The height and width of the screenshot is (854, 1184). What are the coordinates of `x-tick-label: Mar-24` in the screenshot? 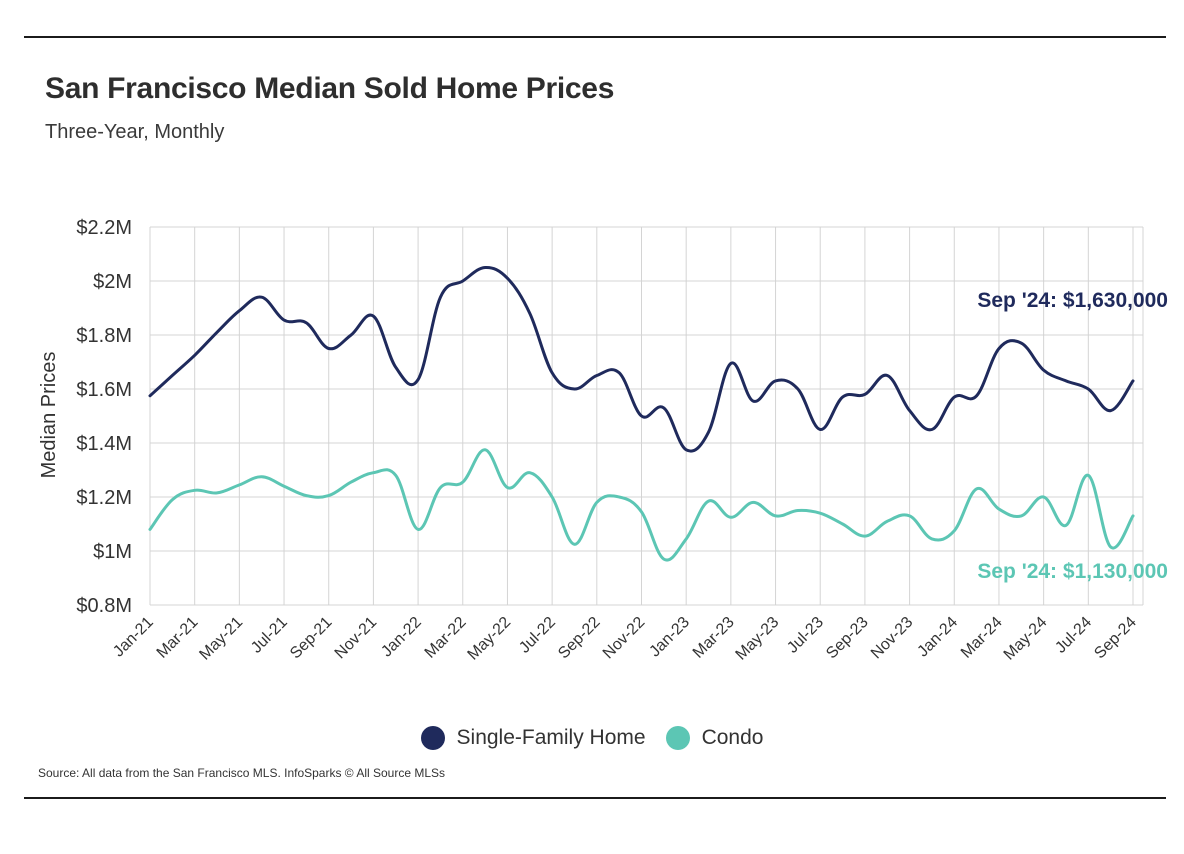 It's located at (982, 638).